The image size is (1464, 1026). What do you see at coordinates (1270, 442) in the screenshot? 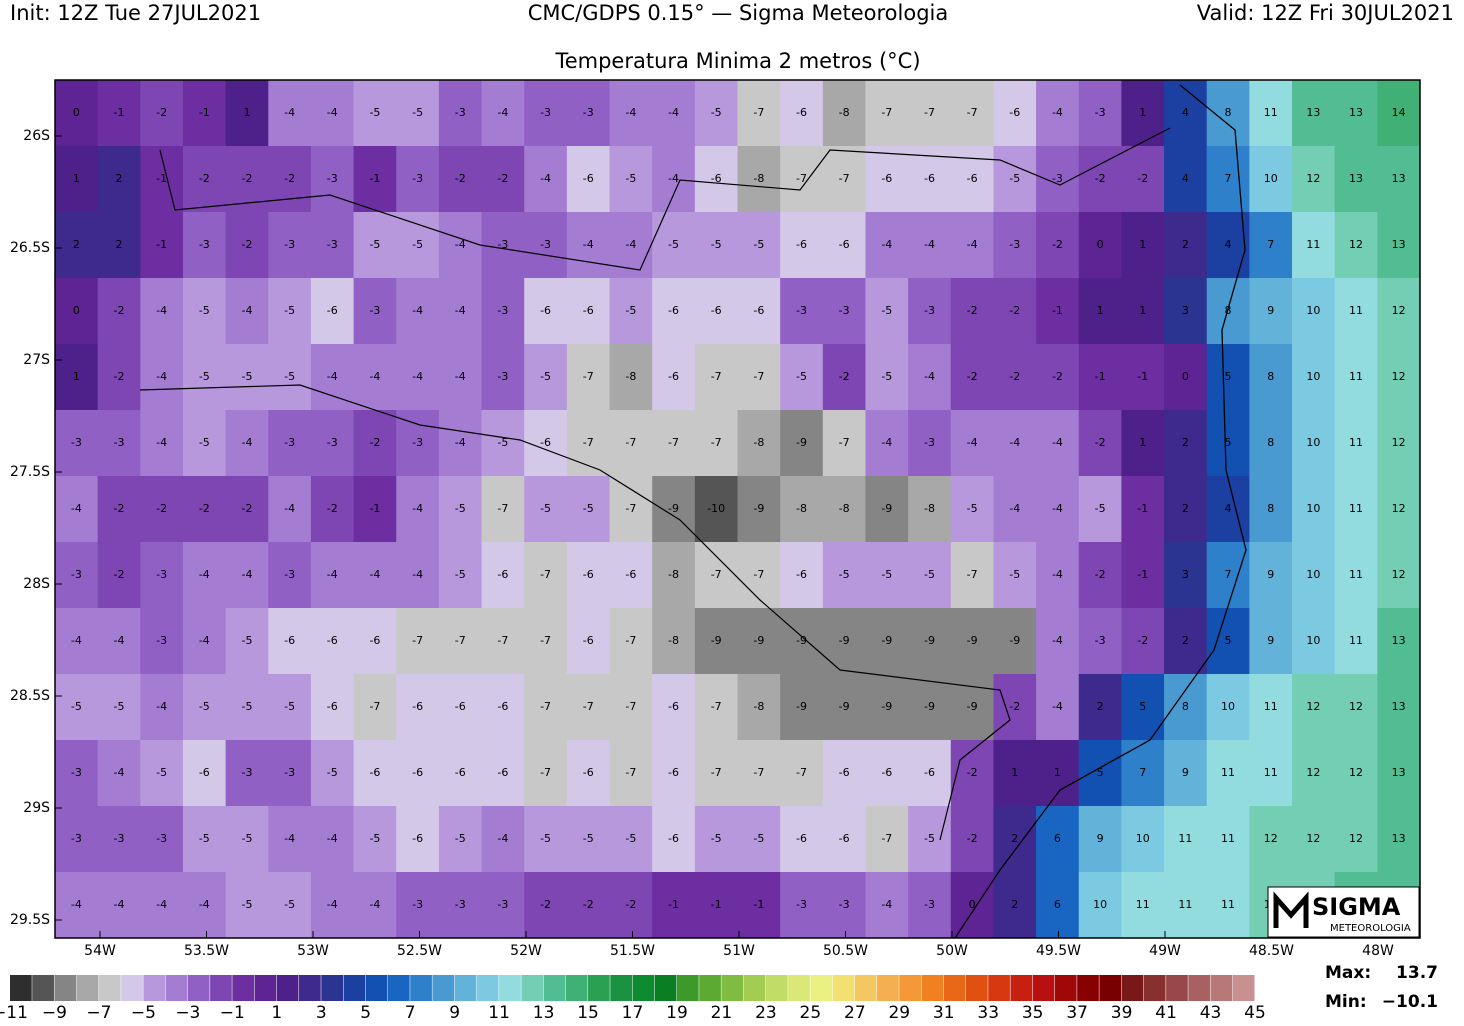
I see `temp-value: 8` at bounding box center [1270, 442].